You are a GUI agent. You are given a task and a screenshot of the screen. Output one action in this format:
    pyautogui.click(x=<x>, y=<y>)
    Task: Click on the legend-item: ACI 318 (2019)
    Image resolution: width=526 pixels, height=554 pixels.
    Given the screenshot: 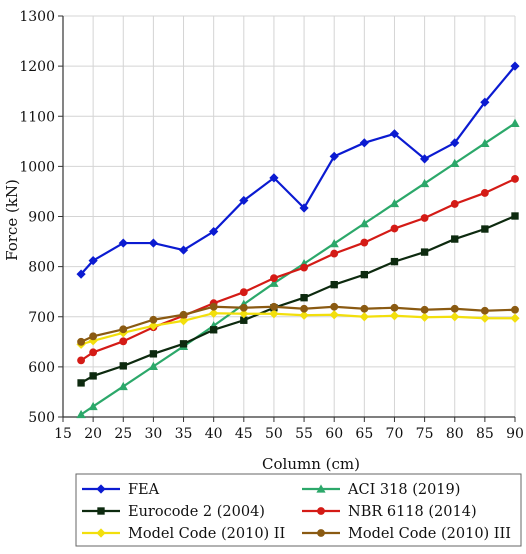 What is the action you would take?
    pyautogui.click(x=381, y=490)
    